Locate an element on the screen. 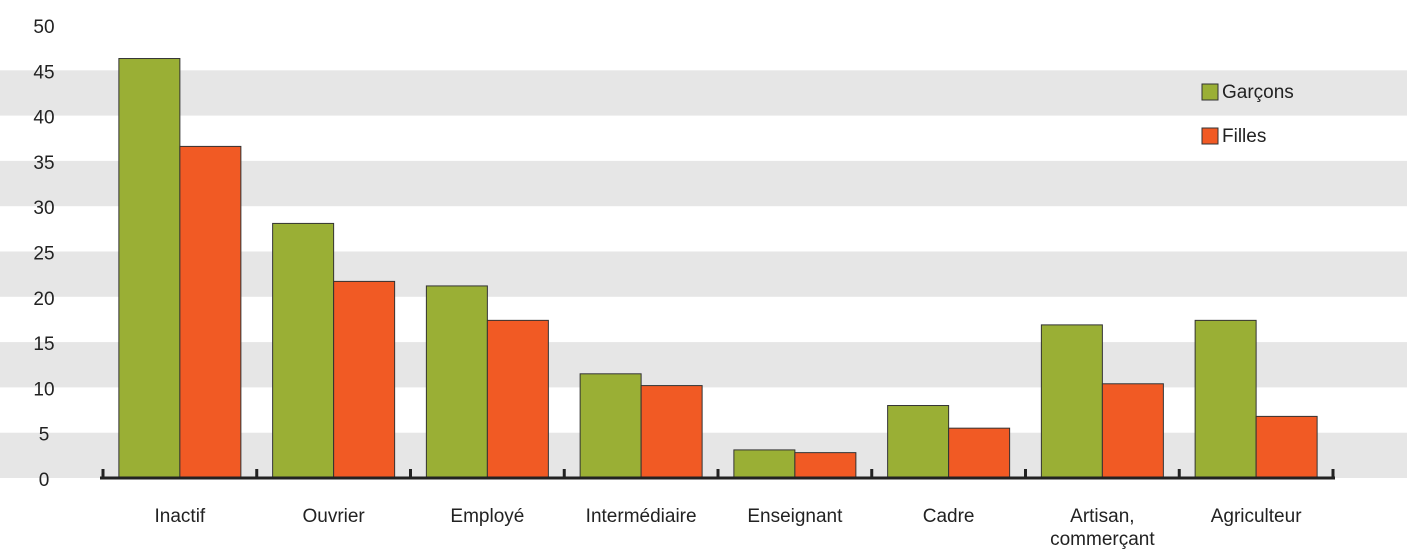  x-tick-label: Artisan, commerçant is located at coordinates (1102, 528).